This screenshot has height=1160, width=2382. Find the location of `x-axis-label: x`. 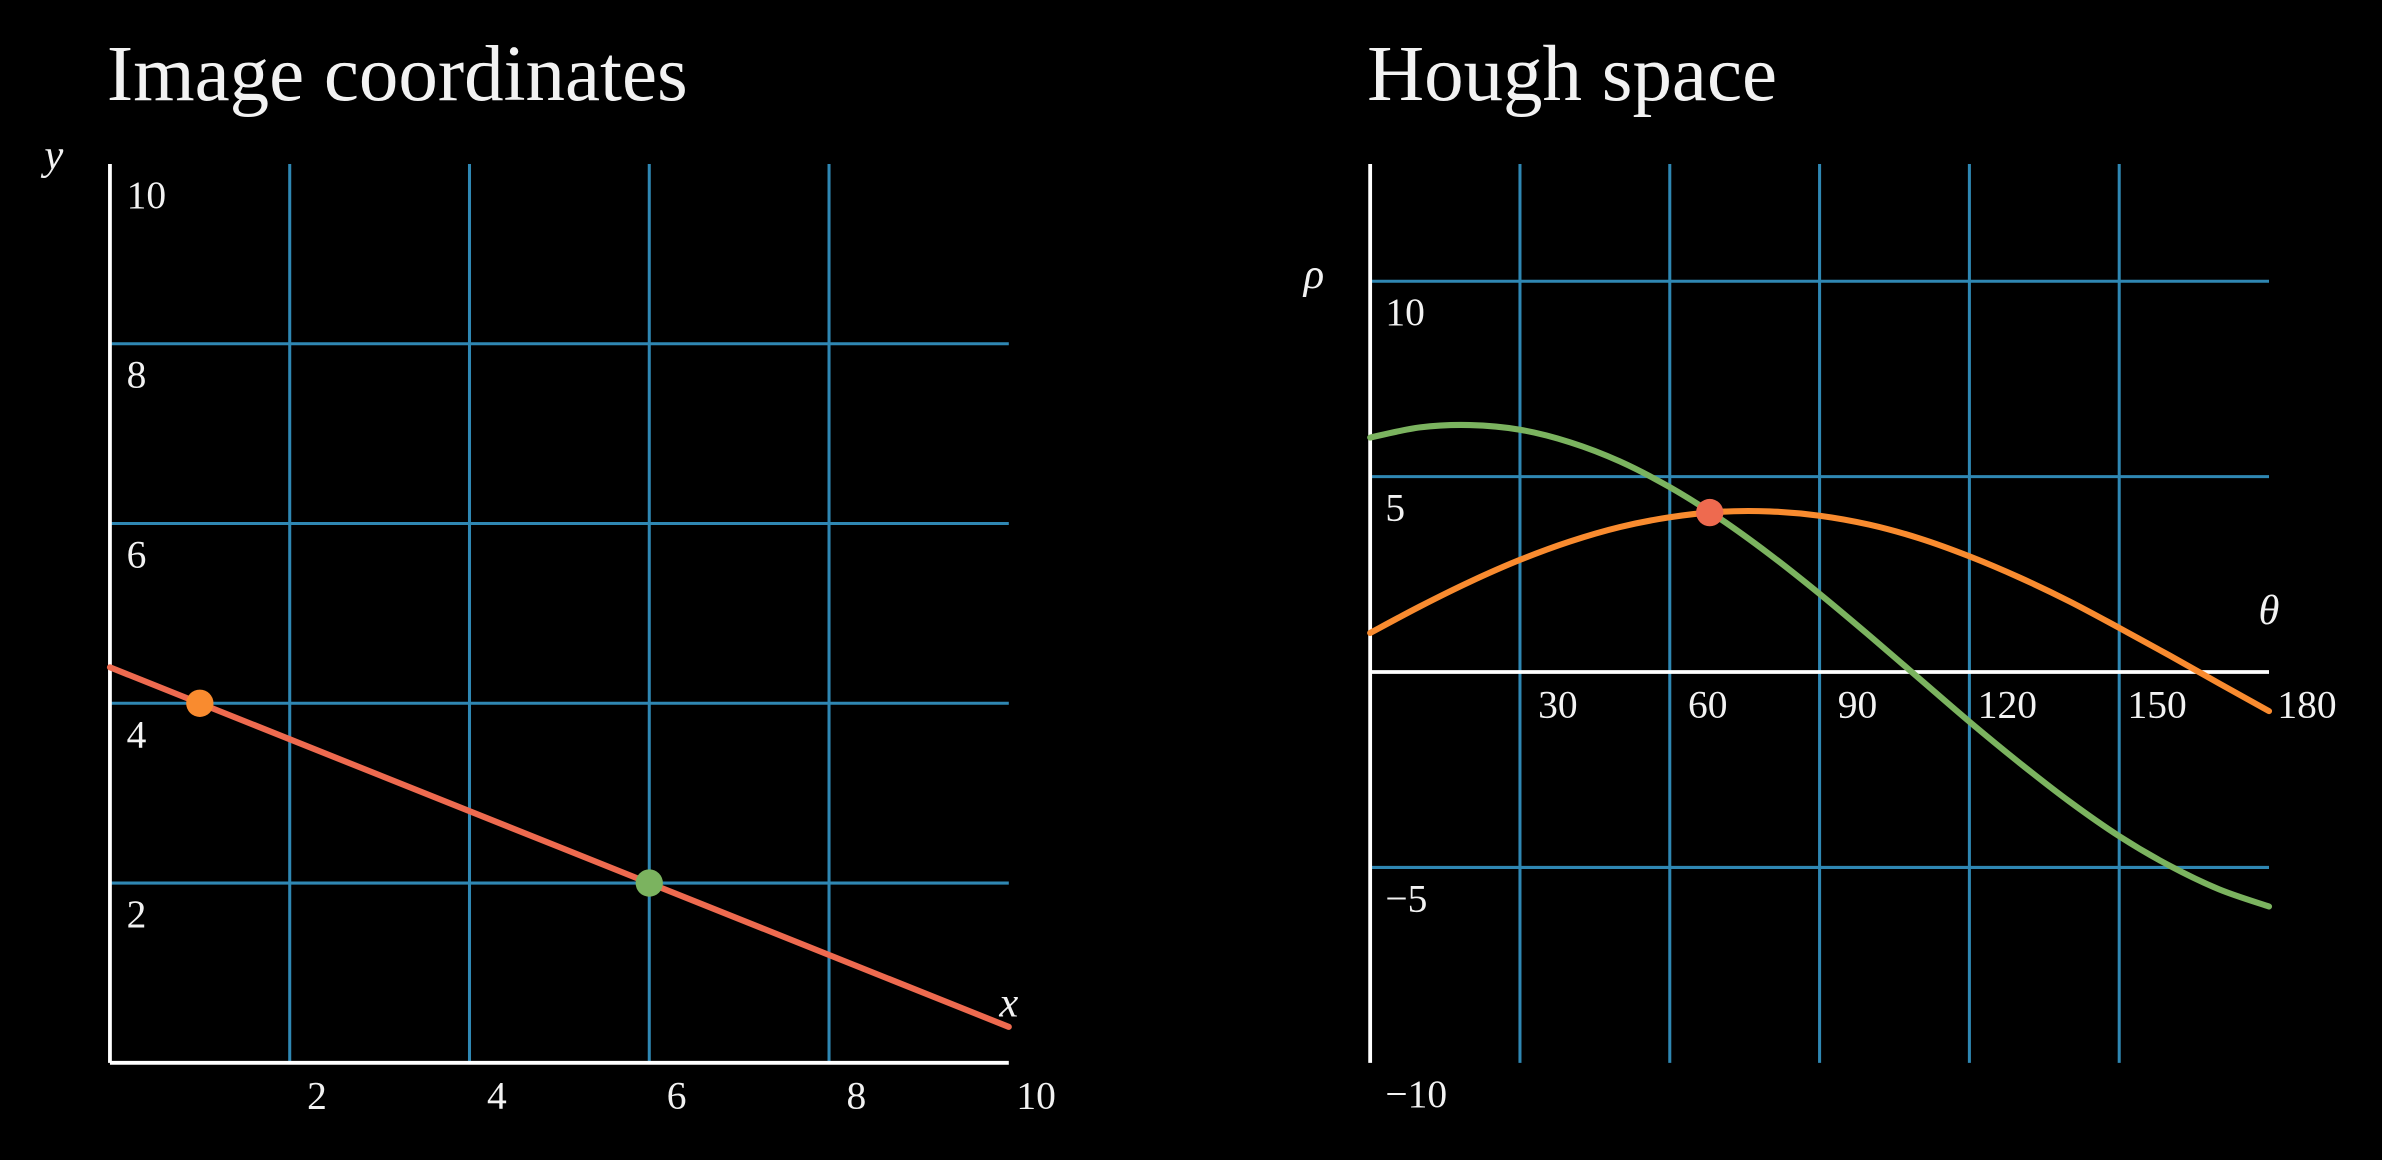

x-axis-label: x is located at coordinates (1008, 1002).